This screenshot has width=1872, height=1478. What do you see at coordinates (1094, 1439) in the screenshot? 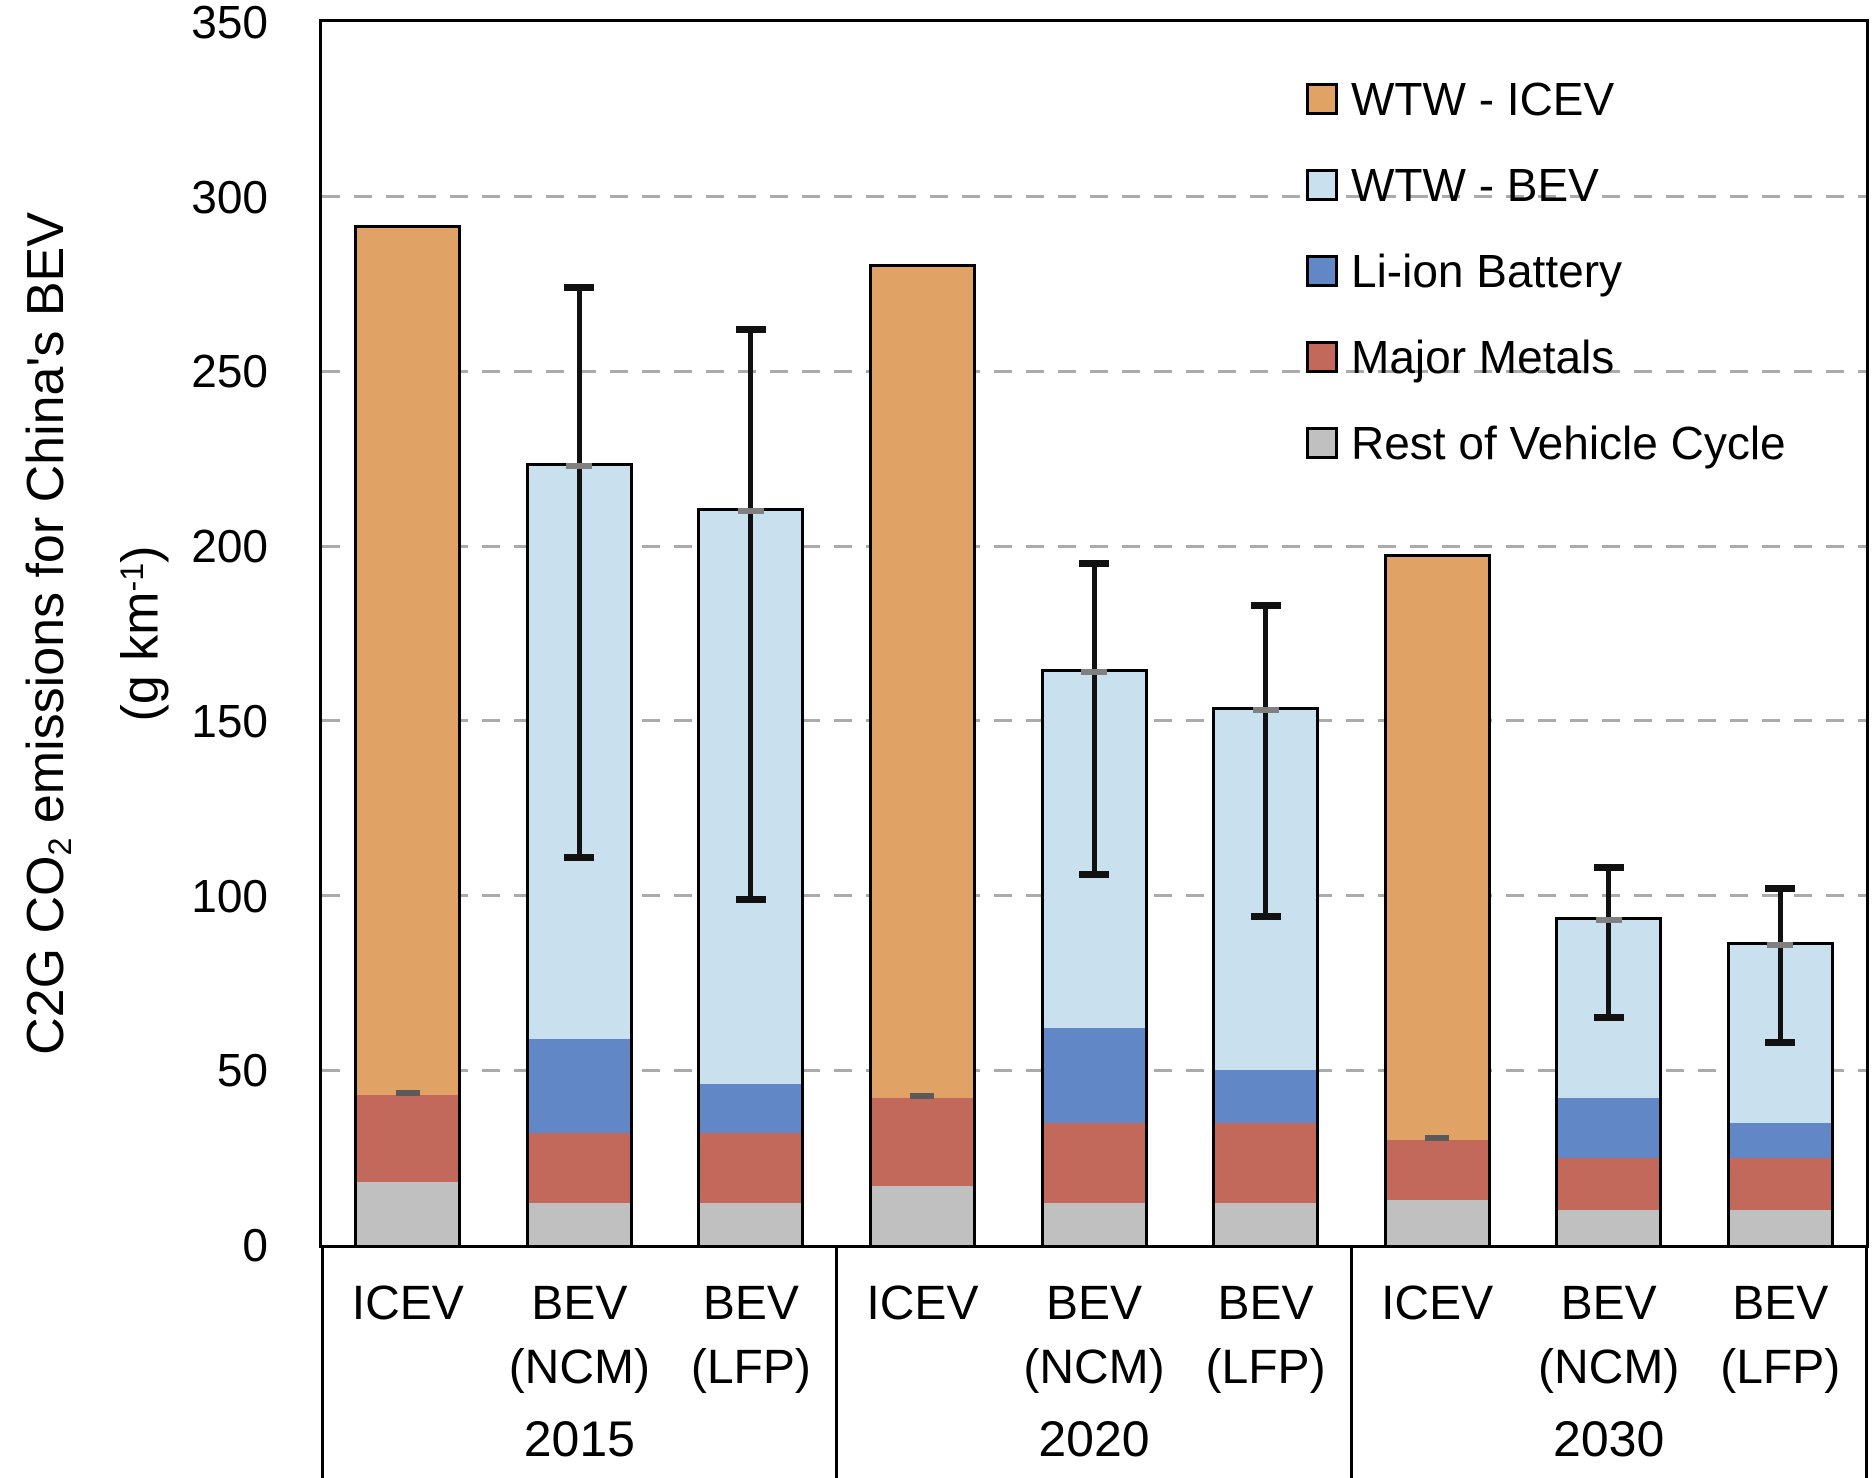
I see `x-year-label-2020: 2020` at bounding box center [1094, 1439].